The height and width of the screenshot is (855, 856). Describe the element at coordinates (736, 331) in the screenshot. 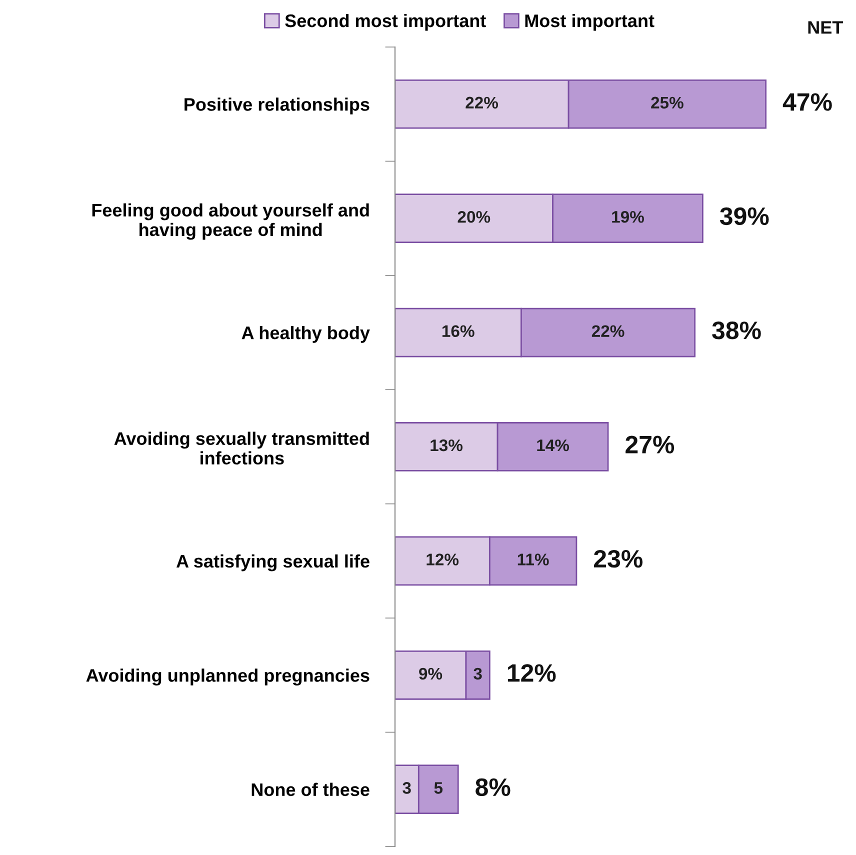

I see `total-label: 38%` at that location.